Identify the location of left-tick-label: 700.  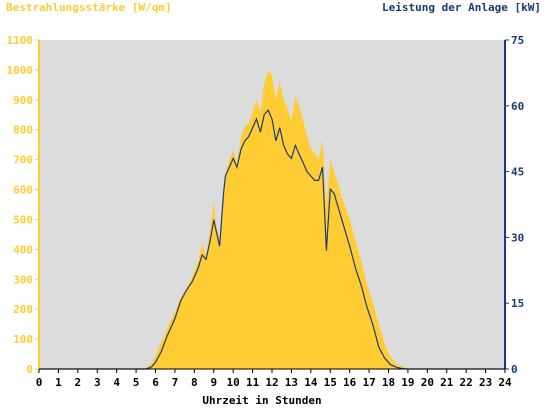
(23, 160).